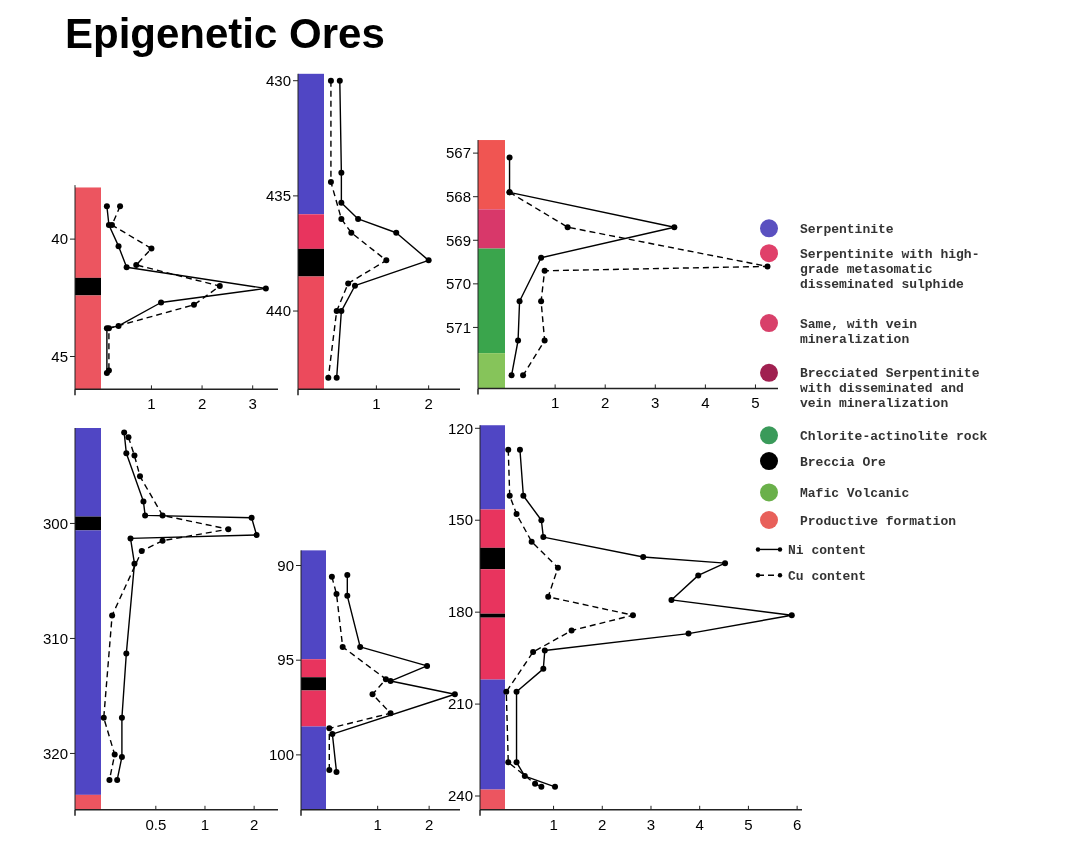 The height and width of the screenshot is (847, 1089). What do you see at coordinates (285, 660) in the screenshot?
I see `y-tick-label: 95` at bounding box center [285, 660].